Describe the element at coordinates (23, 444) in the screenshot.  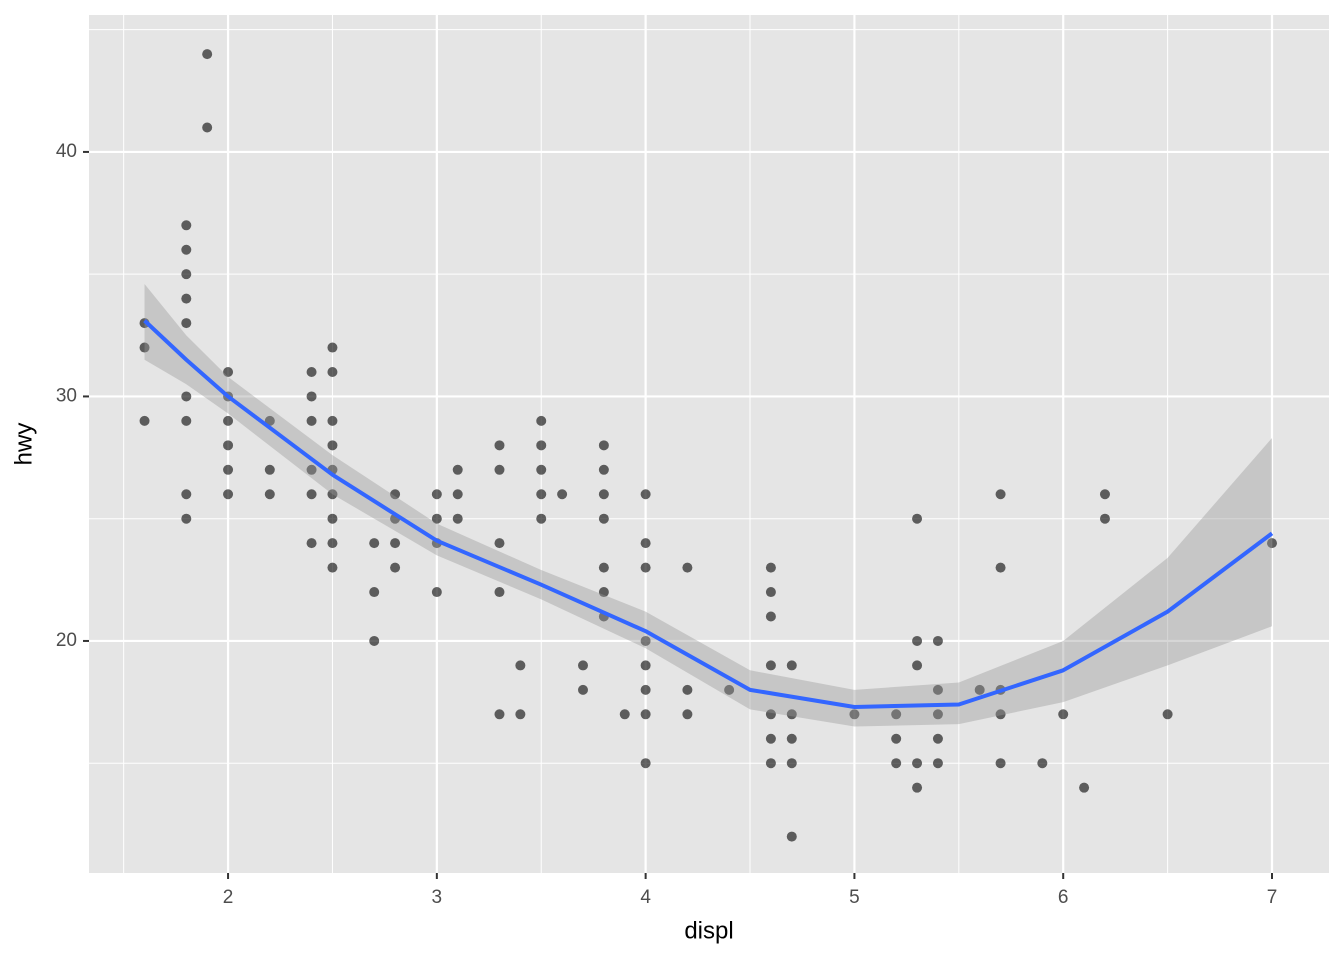
I see `y-axis-title: hwy` at that location.